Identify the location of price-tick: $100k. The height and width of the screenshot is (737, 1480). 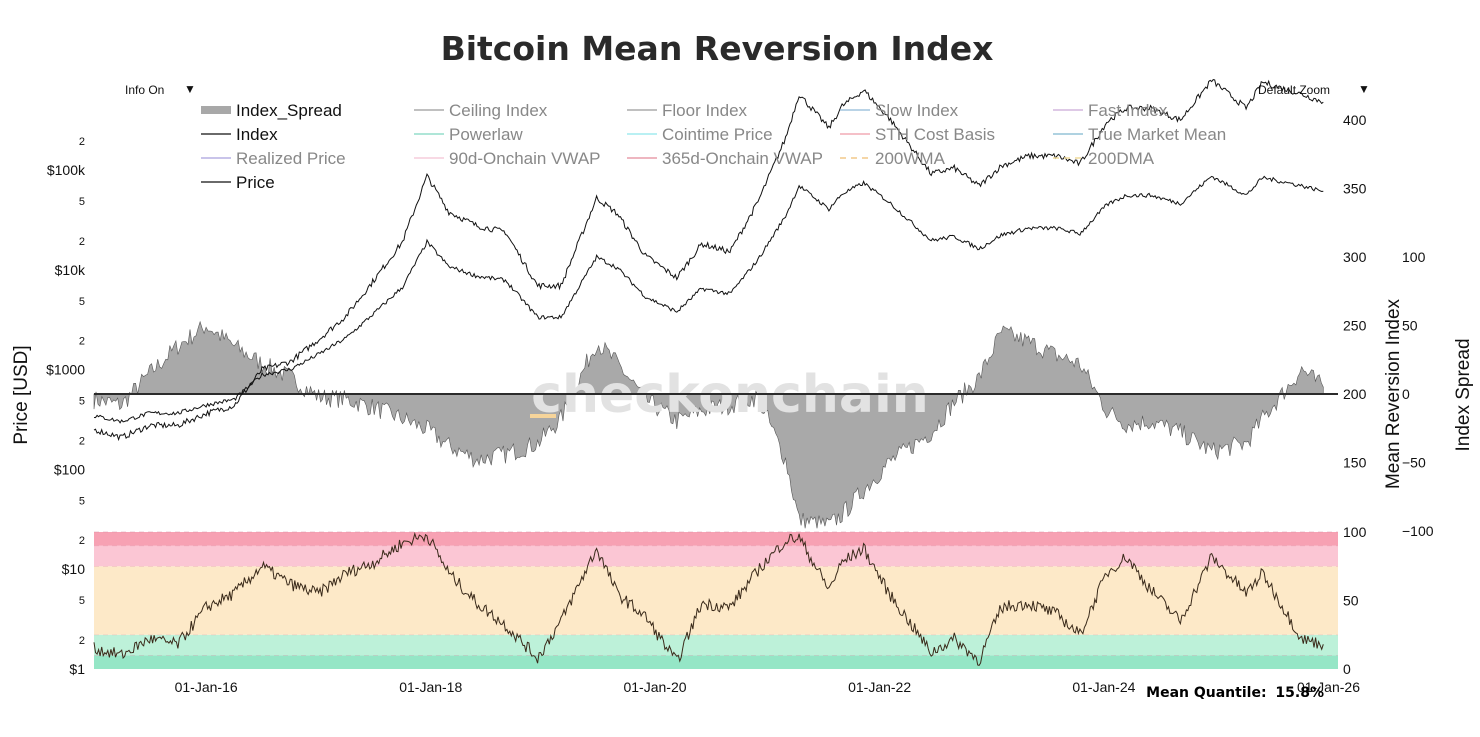
(66, 170).